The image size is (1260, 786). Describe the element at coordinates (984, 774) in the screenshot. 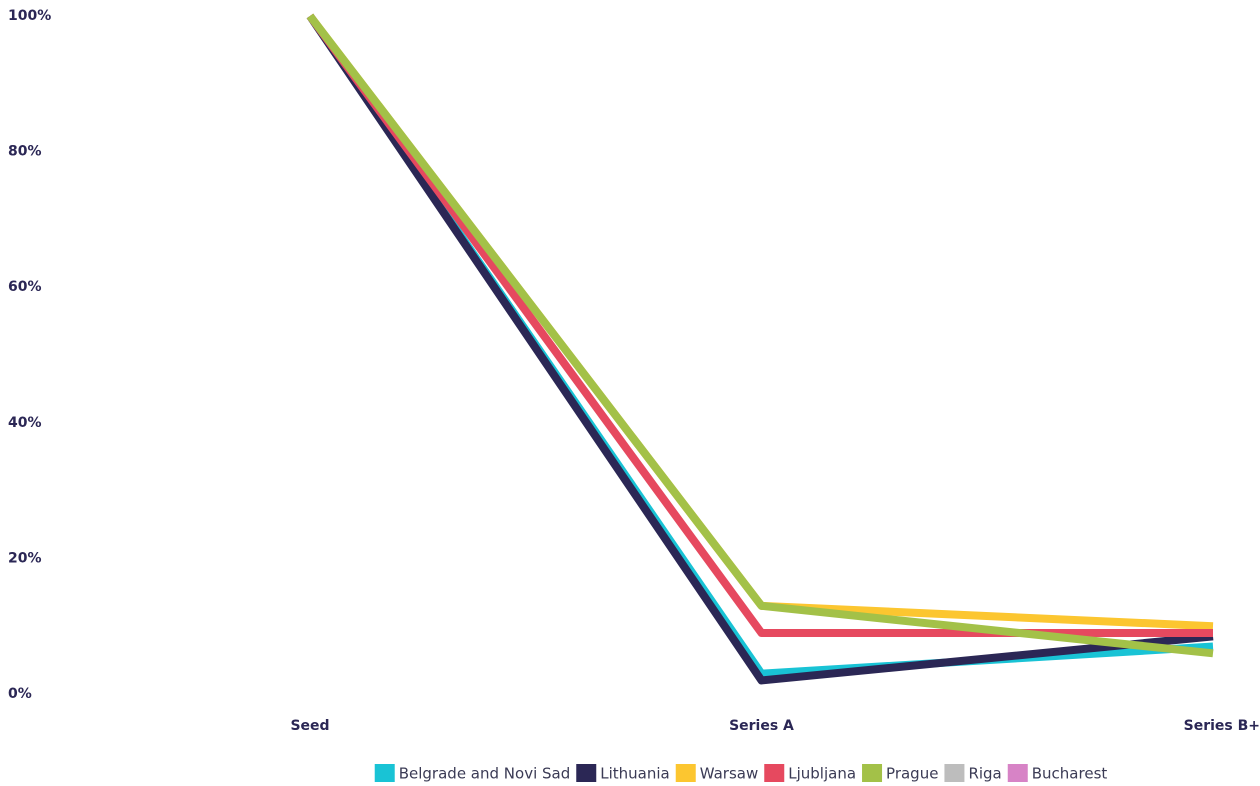

I see `legend-label: Riga` at that location.